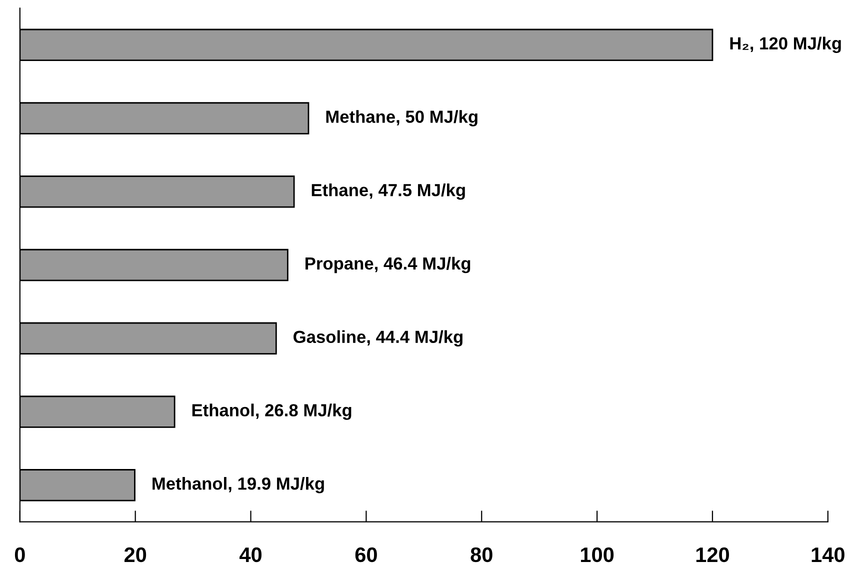 The image size is (866, 587). I want to click on data-label: Propane, 46.4 MJ/kg, so click(388, 265).